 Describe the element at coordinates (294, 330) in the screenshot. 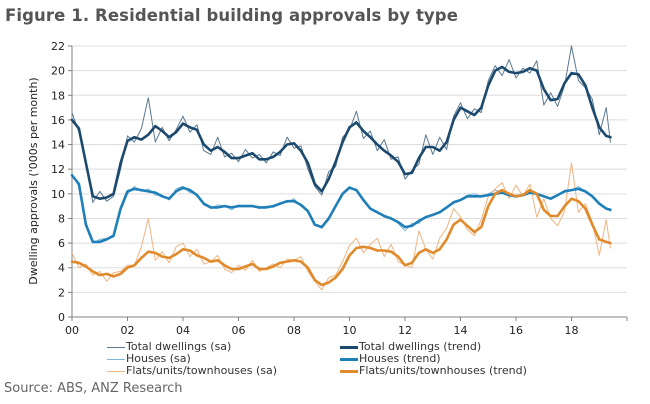

I see `x-tick-label: 08` at that location.